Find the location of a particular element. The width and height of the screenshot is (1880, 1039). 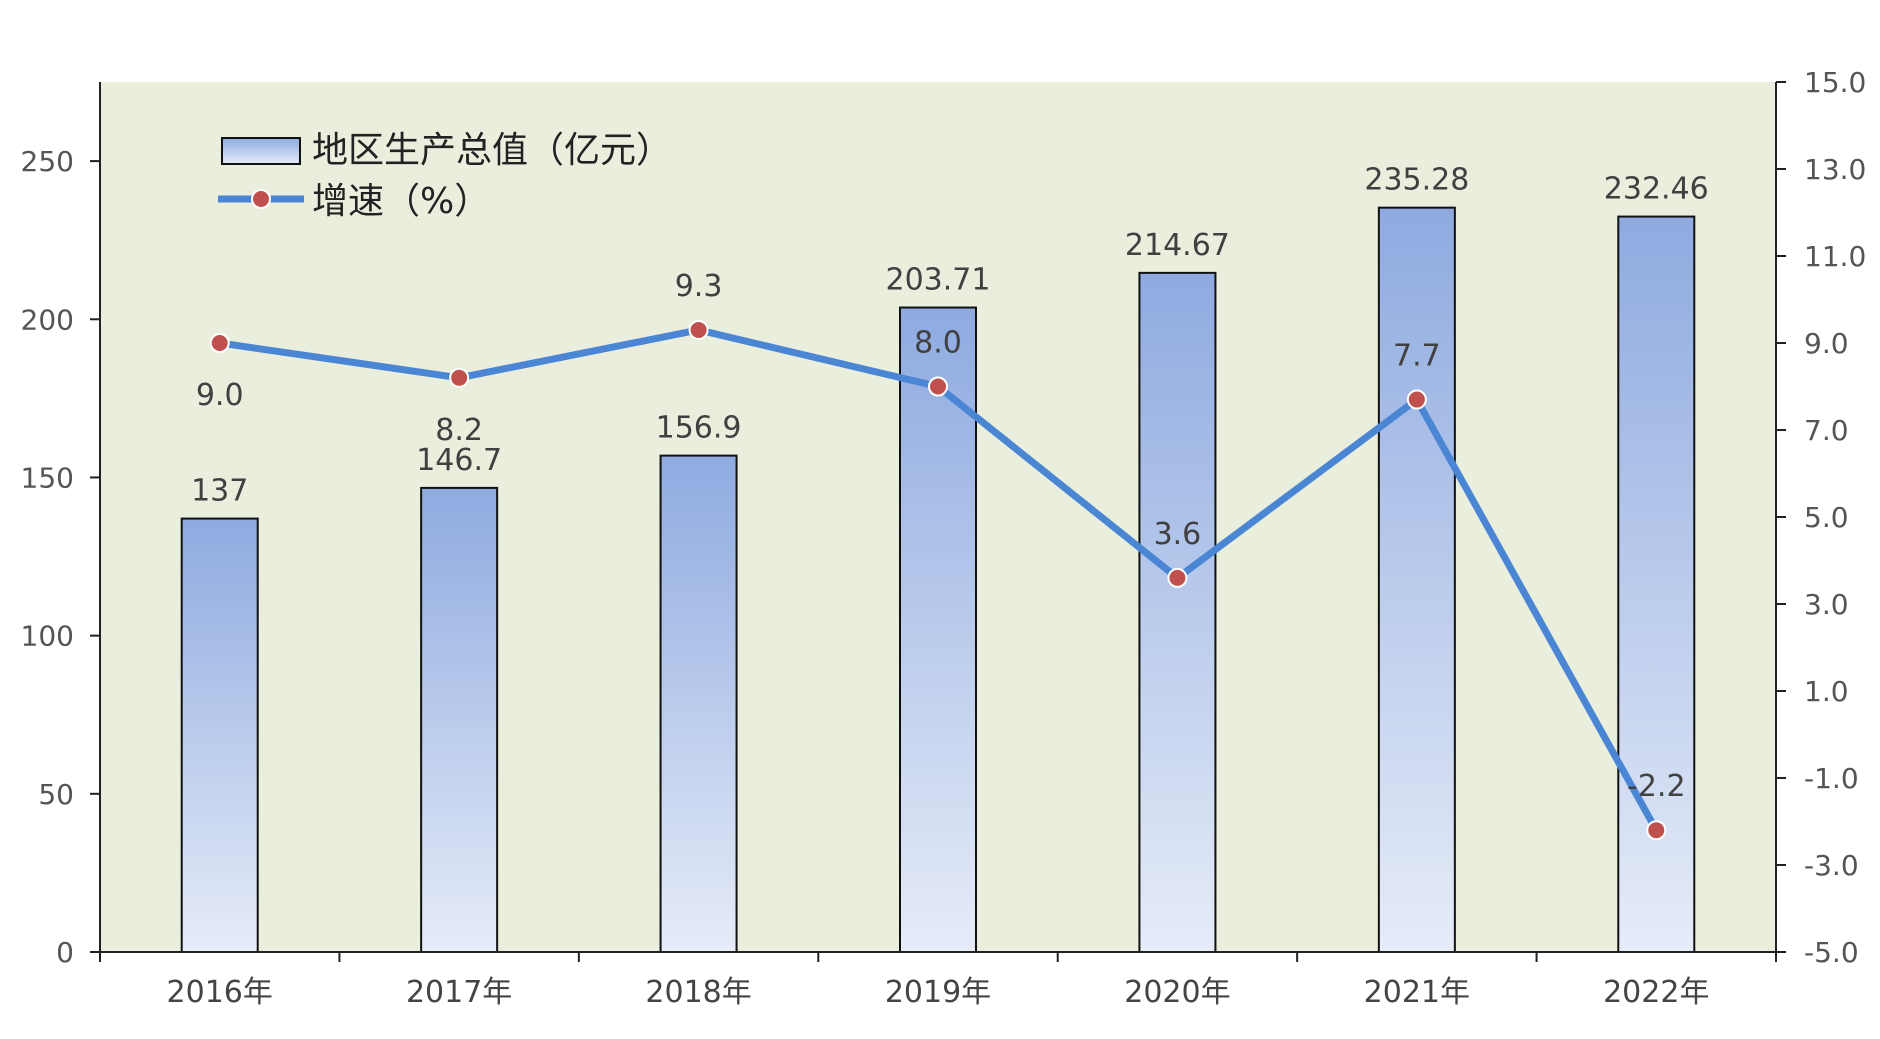

right-tick-label: 9.0 is located at coordinates (1826, 343).